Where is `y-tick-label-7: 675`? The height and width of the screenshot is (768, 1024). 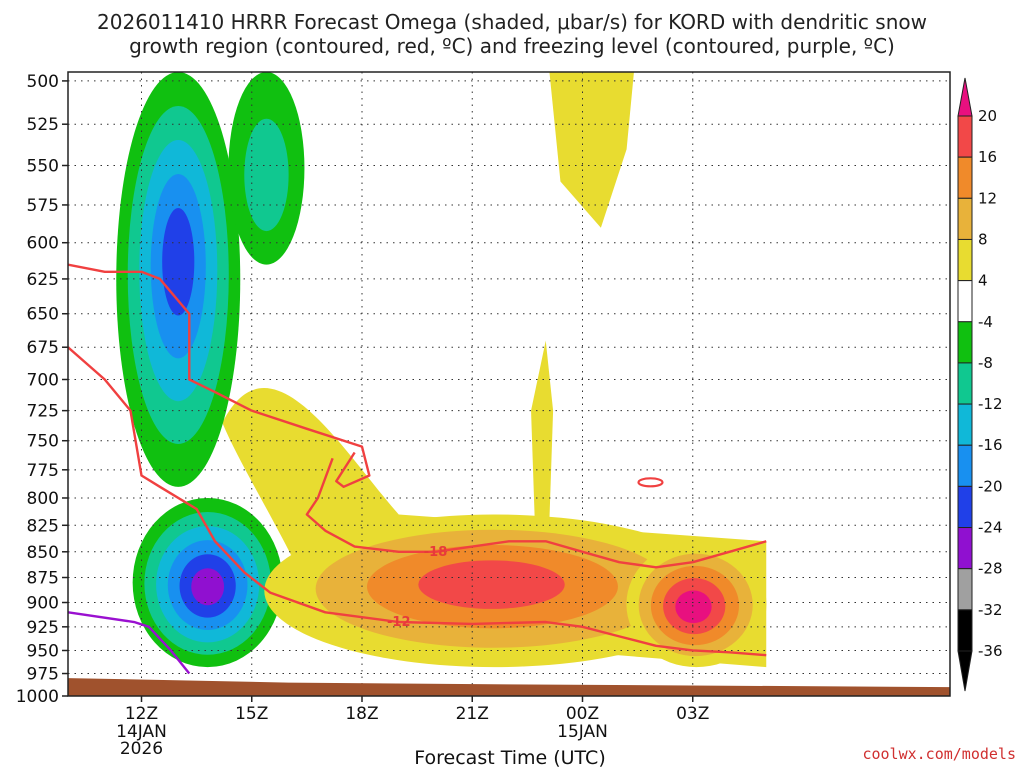 y-tick-label-7: 675 is located at coordinates (43, 348).